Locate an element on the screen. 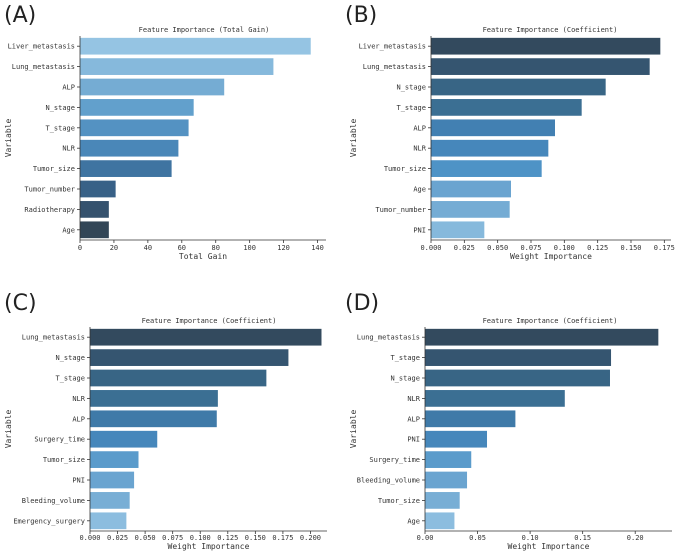 This screenshot has width=676, height=551. panel-a-bar-alp is located at coordinates (152, 87).